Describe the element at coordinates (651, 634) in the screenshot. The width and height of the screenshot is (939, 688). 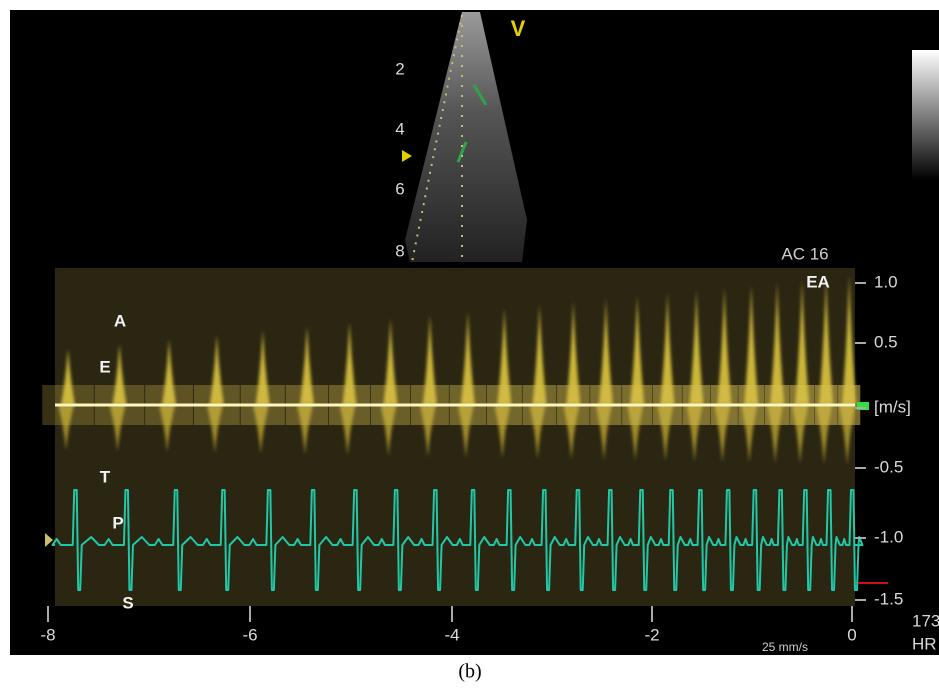
I see `x-tick-label: -2` at that location.